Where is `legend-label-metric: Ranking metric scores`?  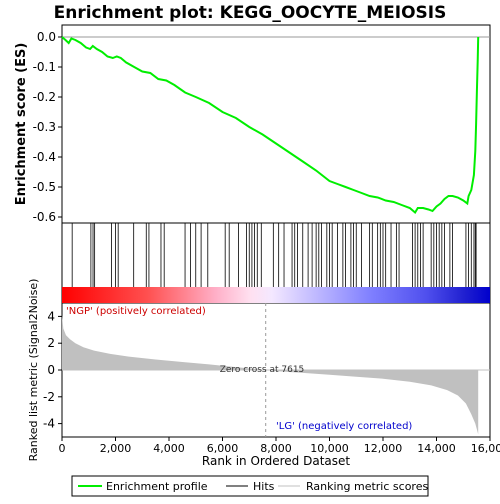 legend-label-metric: Ranking metric scores is located at coordinates (367, 486).